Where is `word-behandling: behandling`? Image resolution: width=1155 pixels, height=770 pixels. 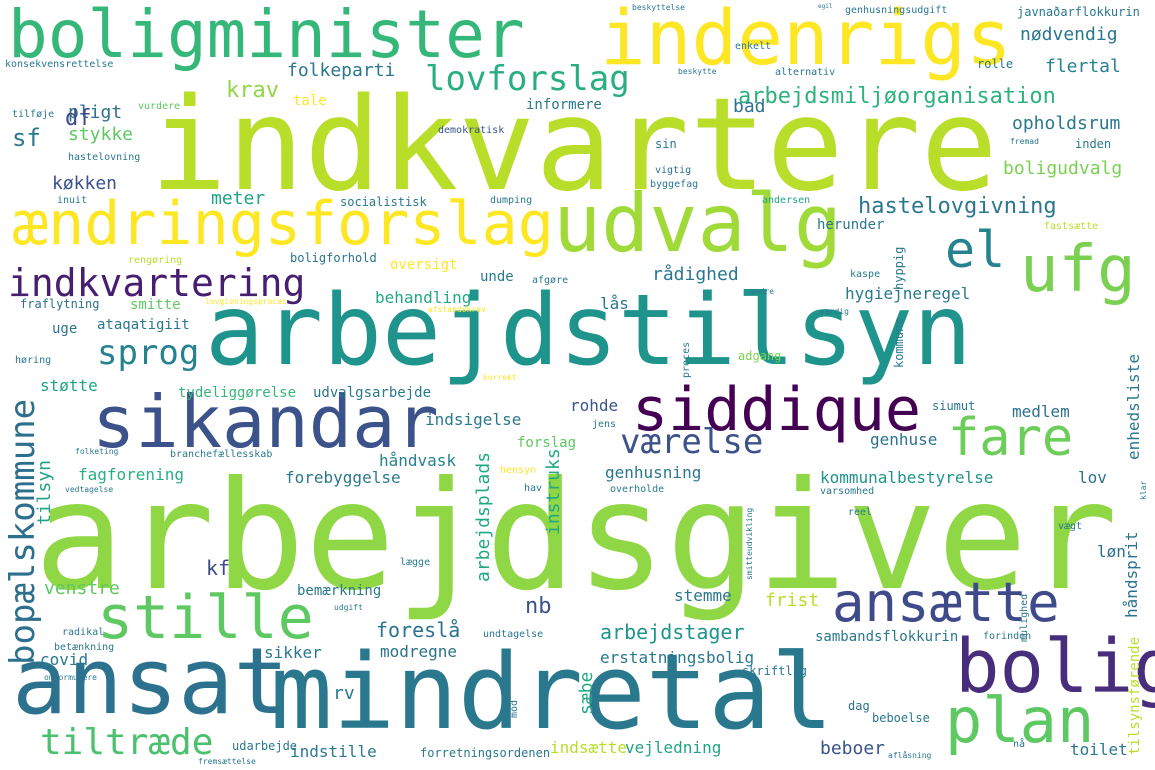
word-behandling: behandling is located at coordinates (423, 297).